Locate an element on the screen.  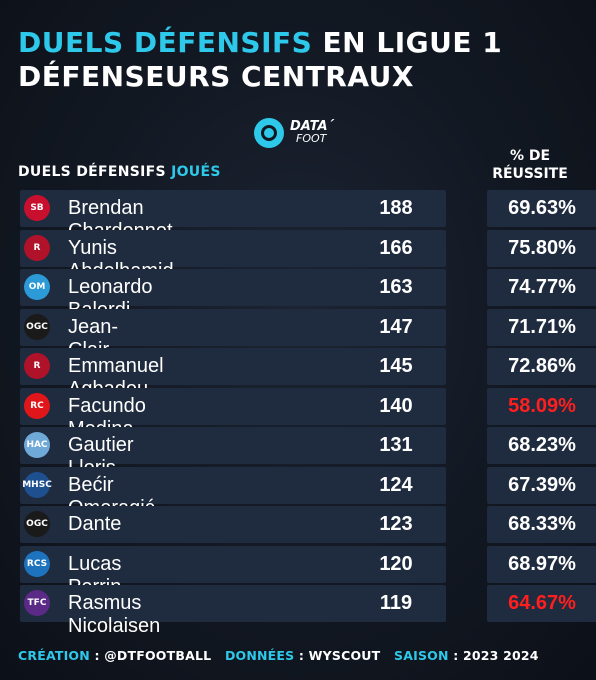
footer-creation-label: CRÉATION is located at coordinates (54, 655).